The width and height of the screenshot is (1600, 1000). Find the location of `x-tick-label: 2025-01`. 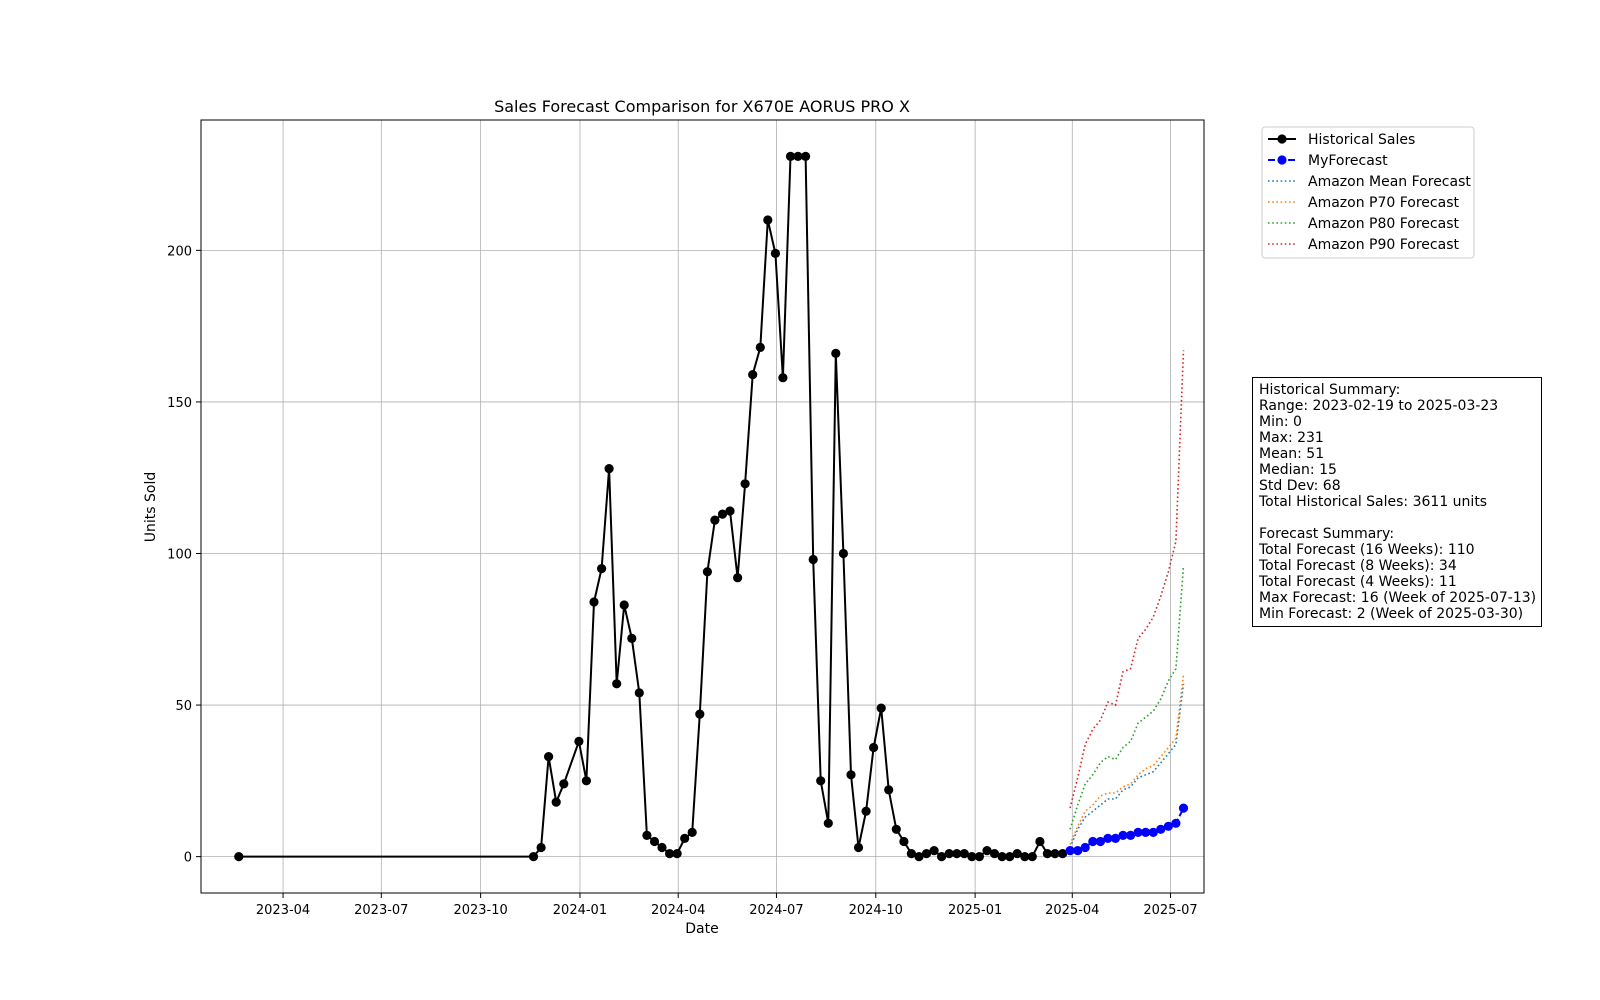

x-tick-label: 2025-01 is located at coordinates (975, 910).